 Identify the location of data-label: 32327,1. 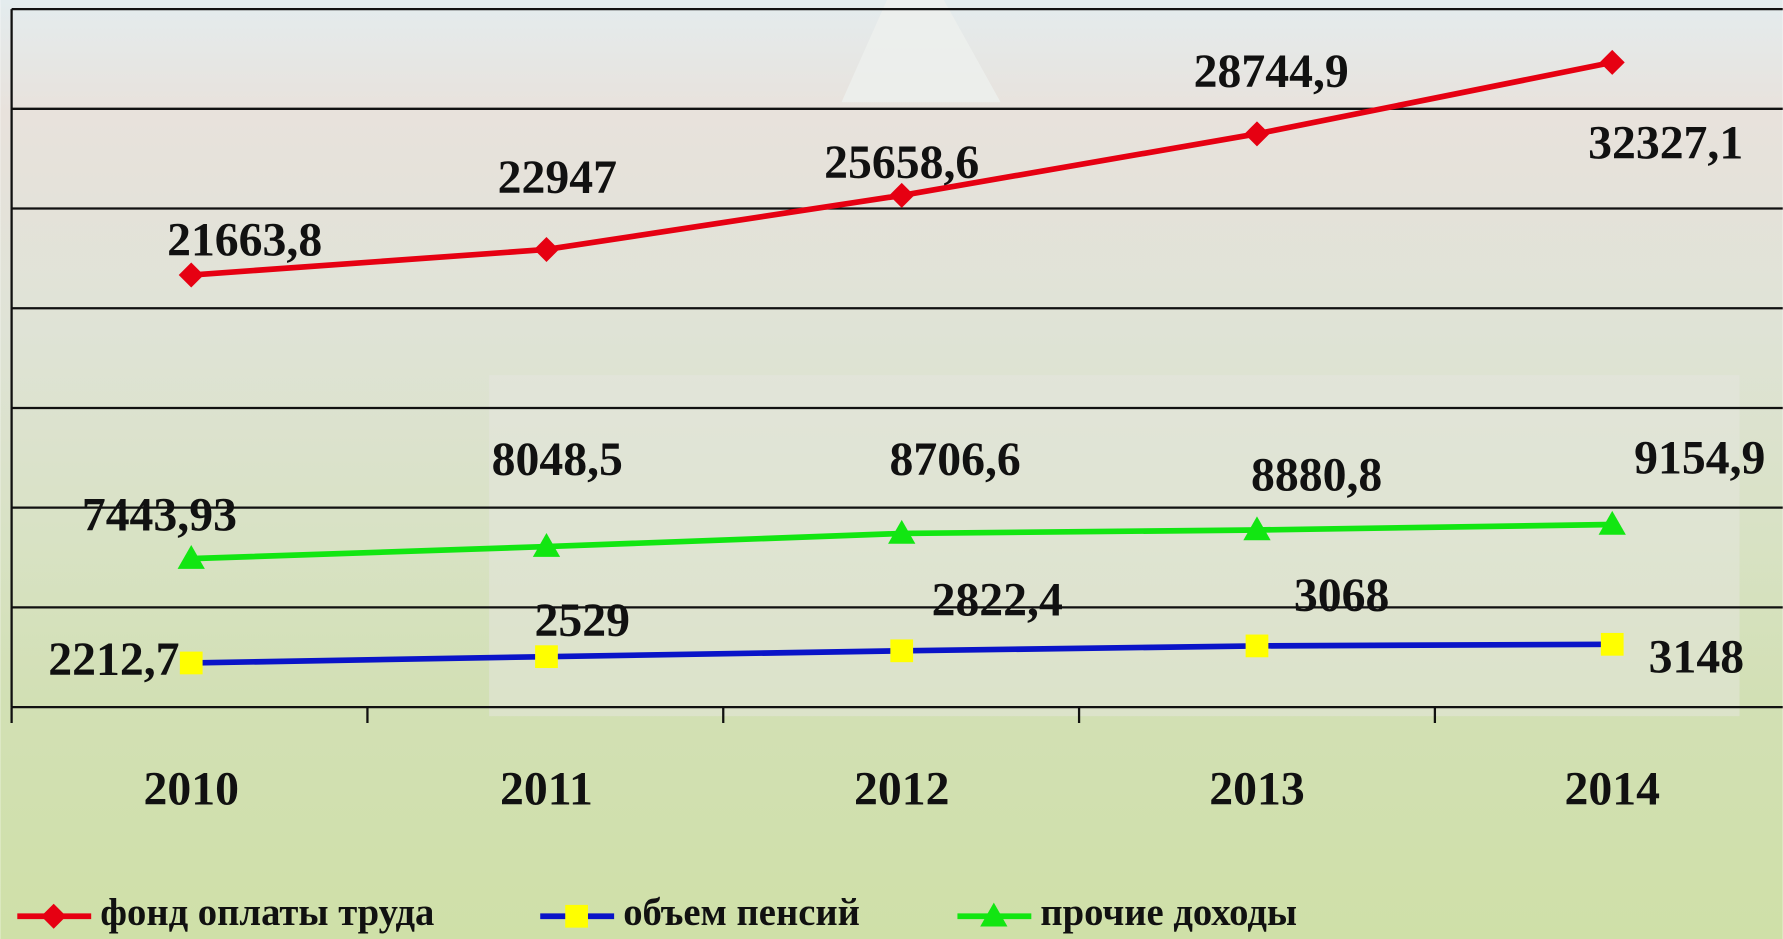
(1665, 143).